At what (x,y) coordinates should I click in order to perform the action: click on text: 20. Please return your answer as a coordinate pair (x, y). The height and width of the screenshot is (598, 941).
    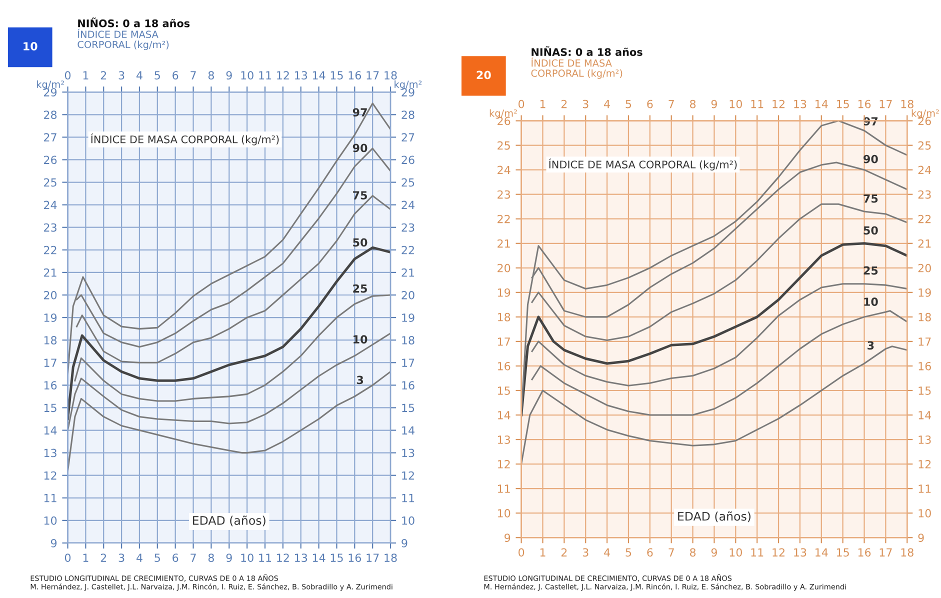
    Looking at the image, I should click on (483, 75).